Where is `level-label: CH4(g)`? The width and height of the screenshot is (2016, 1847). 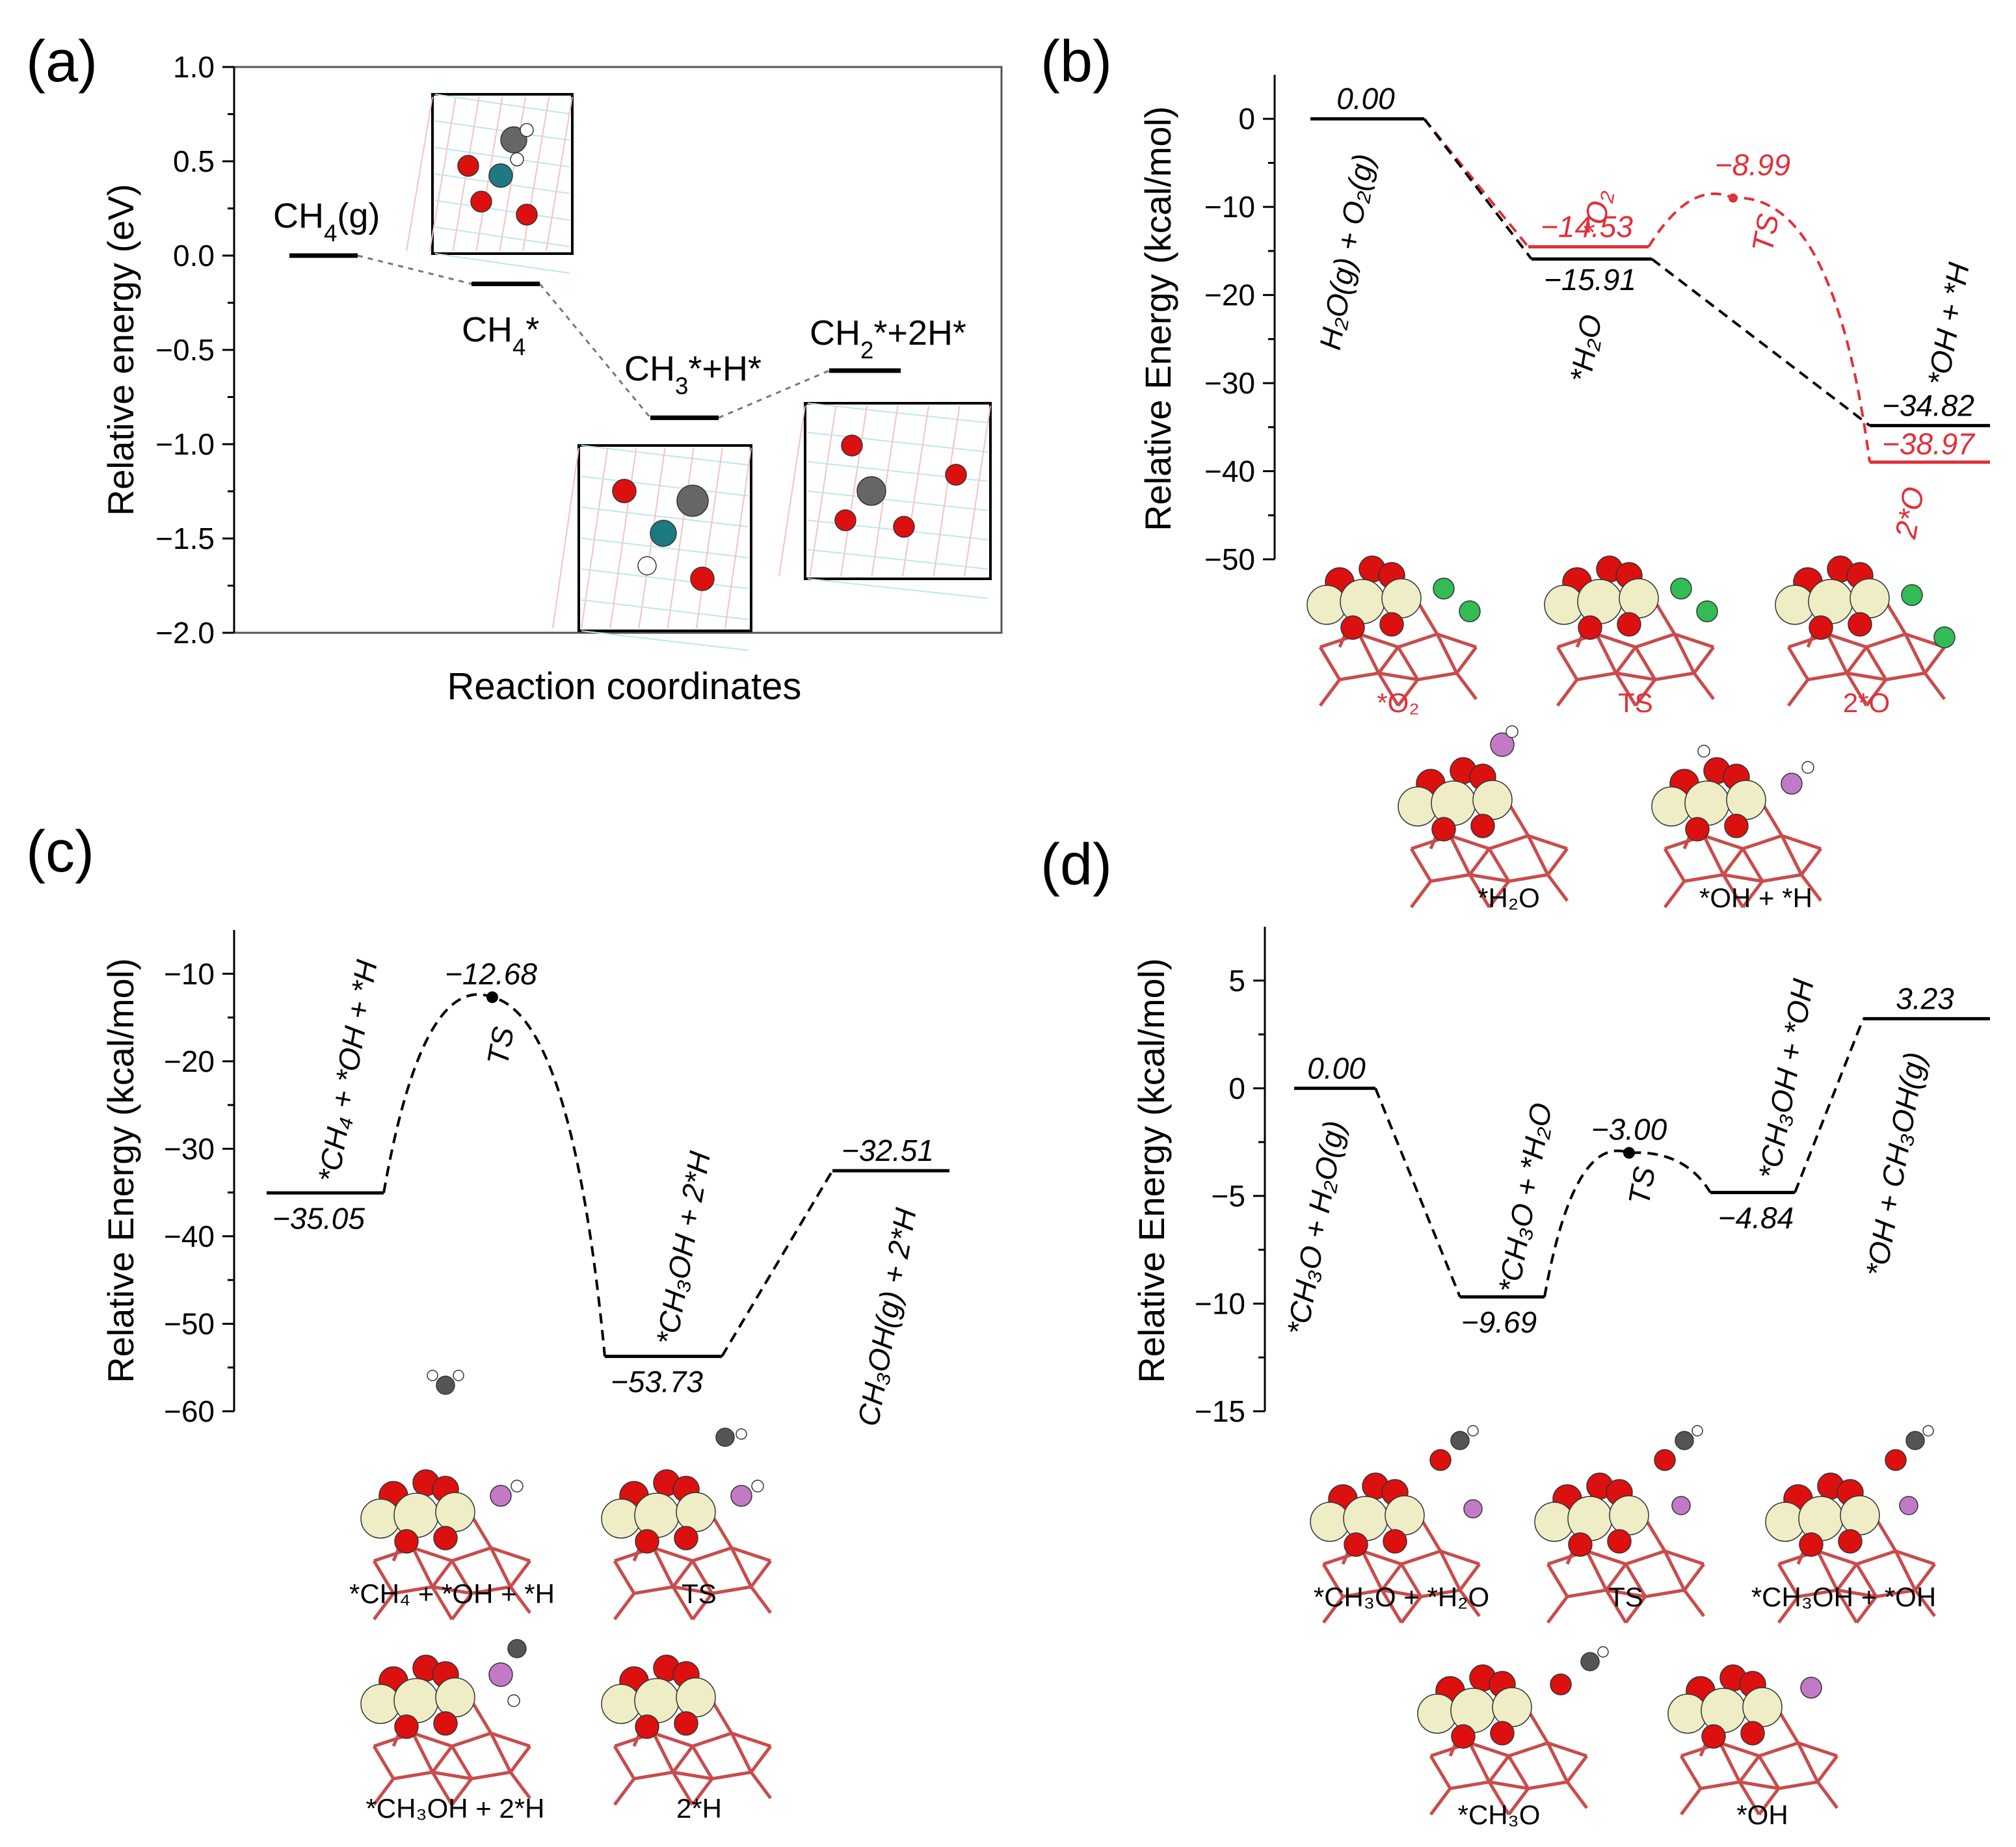 level-label: CH4(g) is located at coordinates (326, 221).